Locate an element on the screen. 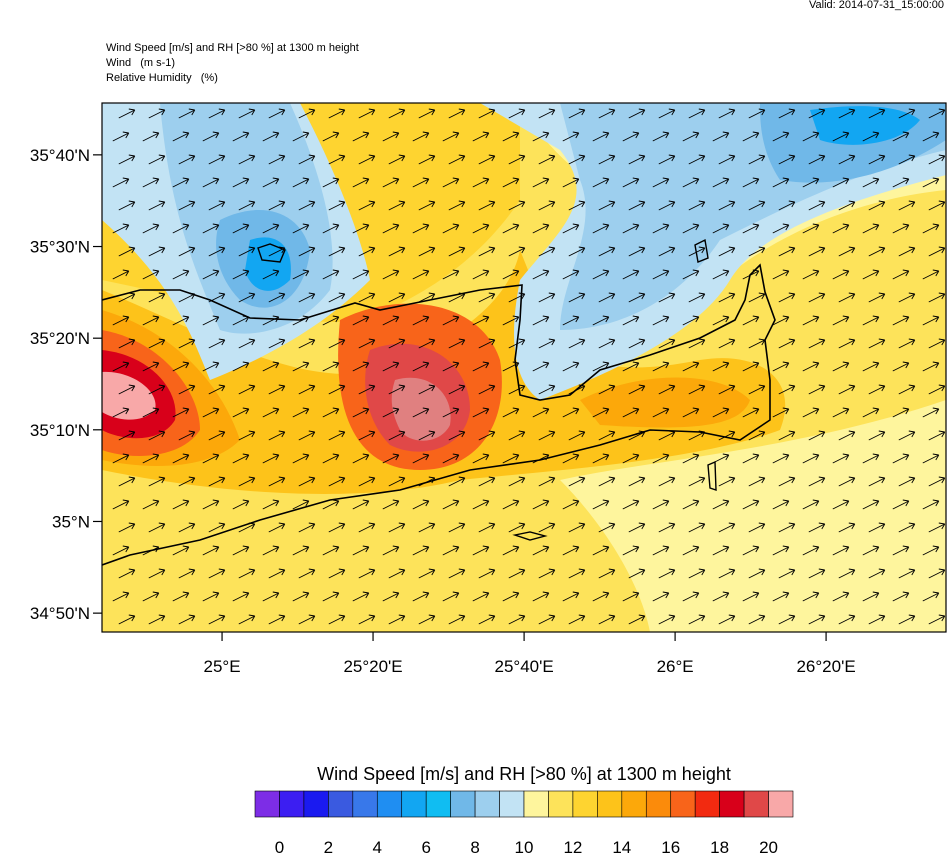 Image resolution: width=948 pixels, height=854 pixels. color-box is located at coordinates (634, 804).